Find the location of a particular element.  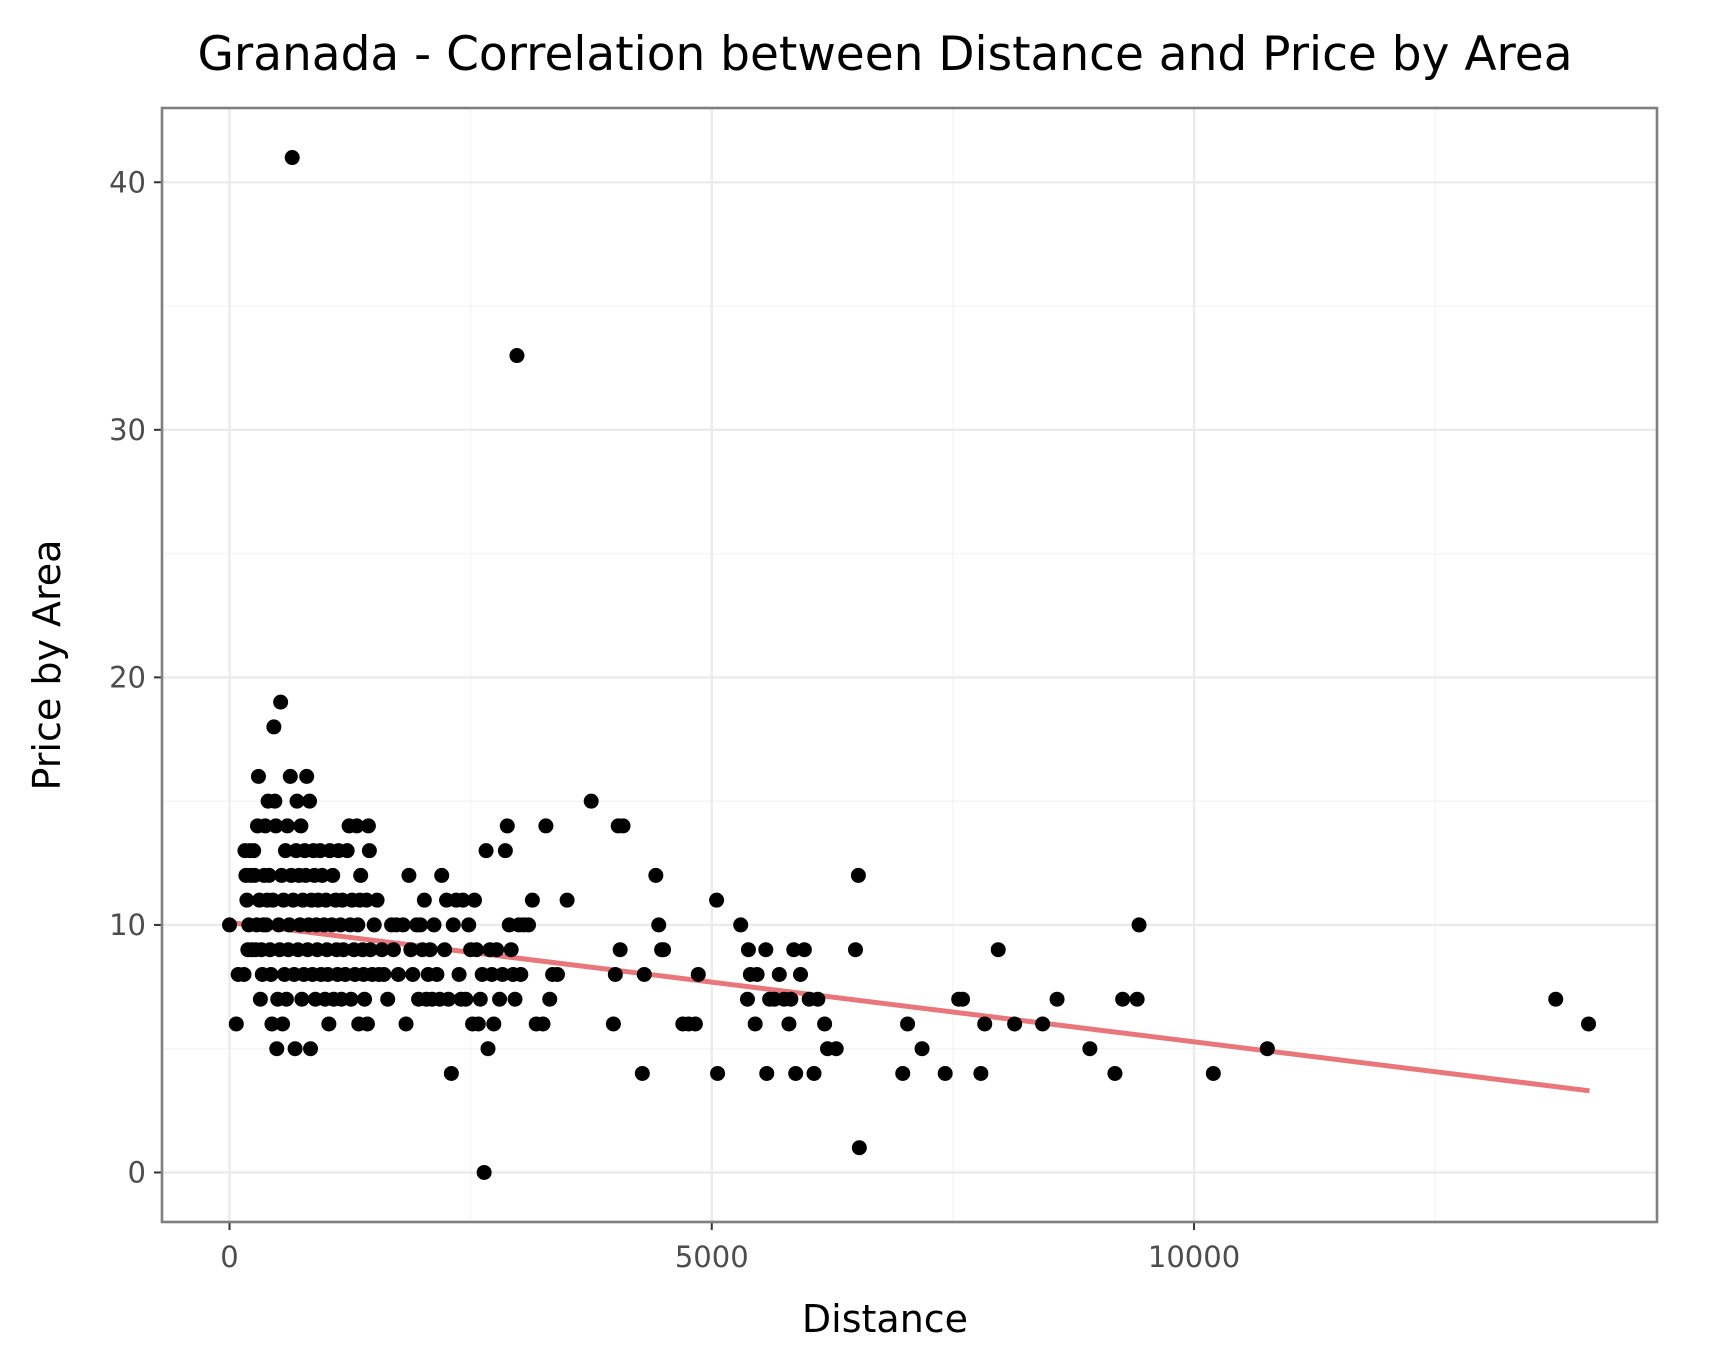

trend-line is located at coordinates (909, 1006).